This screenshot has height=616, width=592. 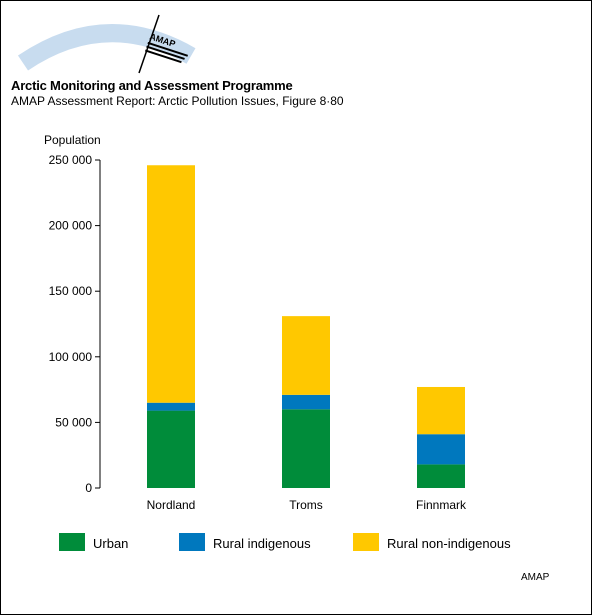 I want to click on bar-finnmark-rural-indigenous, so click(x=441, y=449).